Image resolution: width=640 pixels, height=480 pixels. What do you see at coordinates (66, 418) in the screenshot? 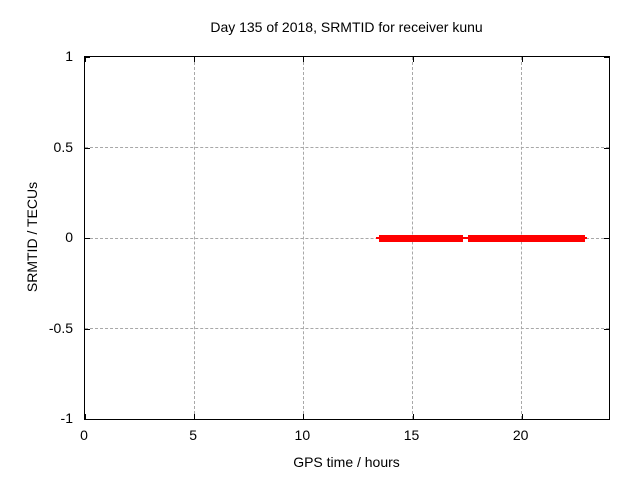
I see `y-tick-label: -1` at bounding box center [66, 418].